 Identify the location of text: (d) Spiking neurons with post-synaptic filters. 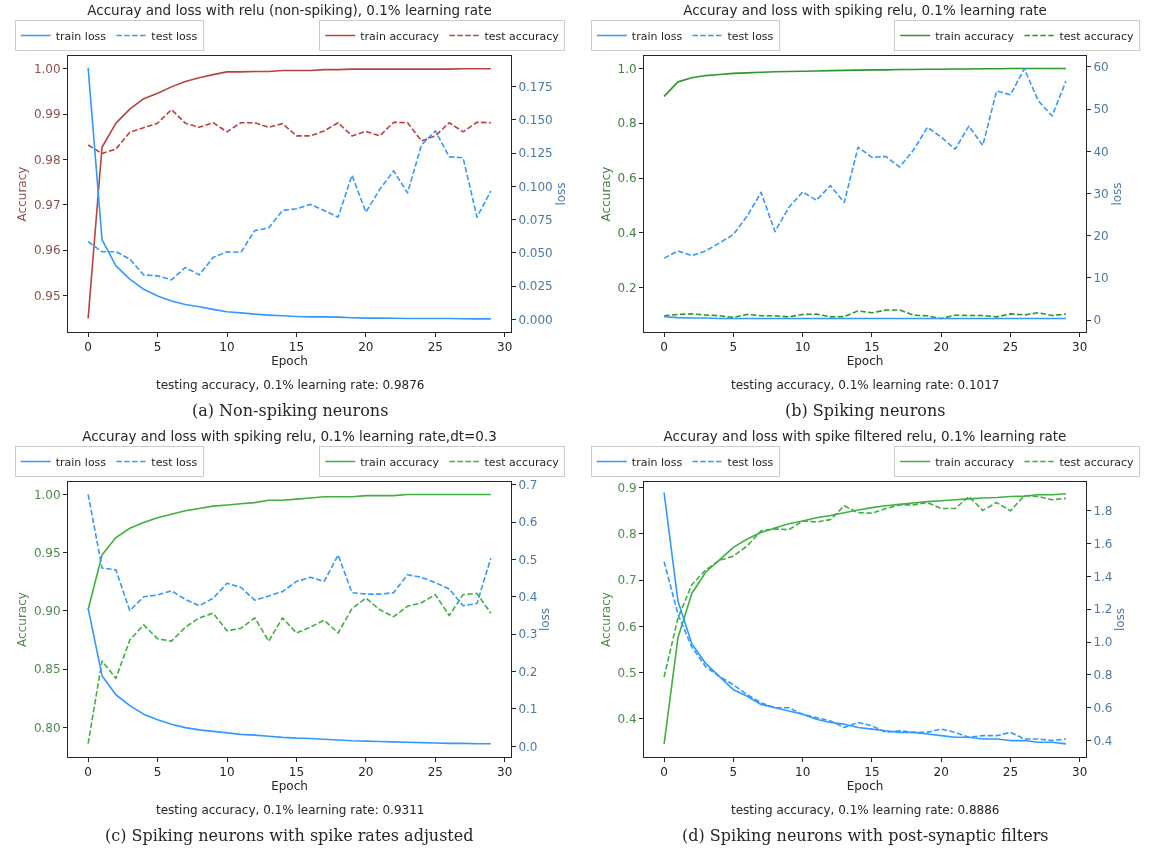
(865, 835).